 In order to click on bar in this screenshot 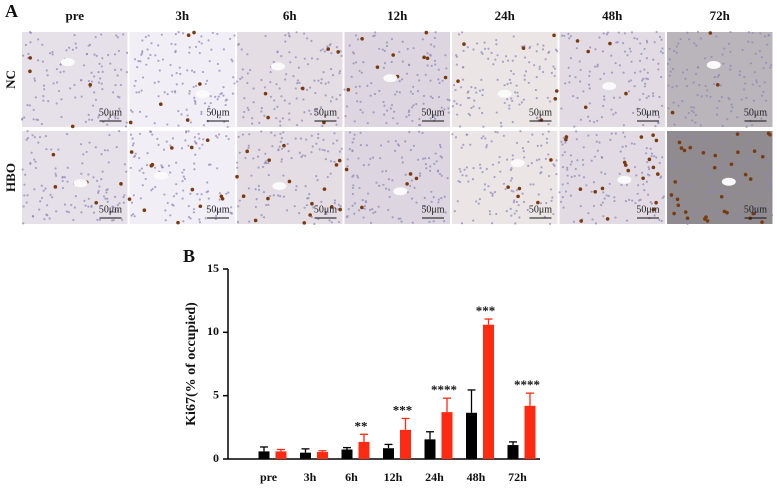, I will do `click(430, 449)`.